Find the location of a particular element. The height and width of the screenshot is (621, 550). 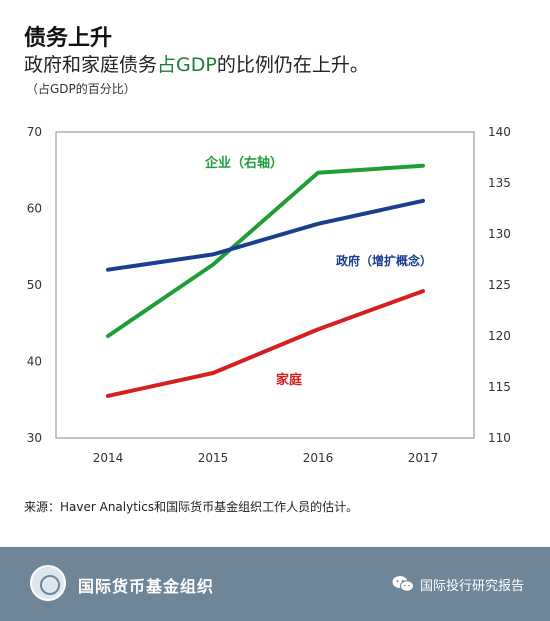

y-right-tick-label: 110 is located at coordinates (499, 438).